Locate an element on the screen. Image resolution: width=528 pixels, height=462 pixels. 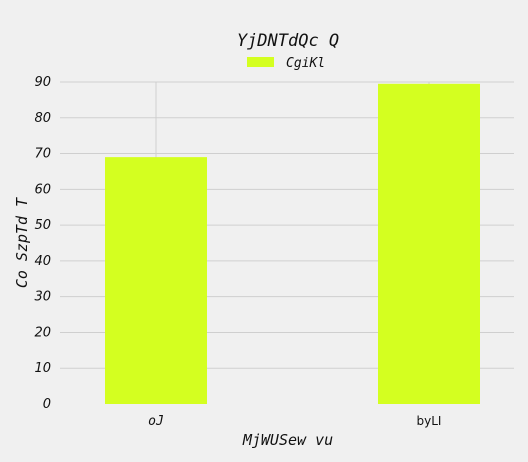
y-tick-label: 50 is located at coordinates (42, 225).